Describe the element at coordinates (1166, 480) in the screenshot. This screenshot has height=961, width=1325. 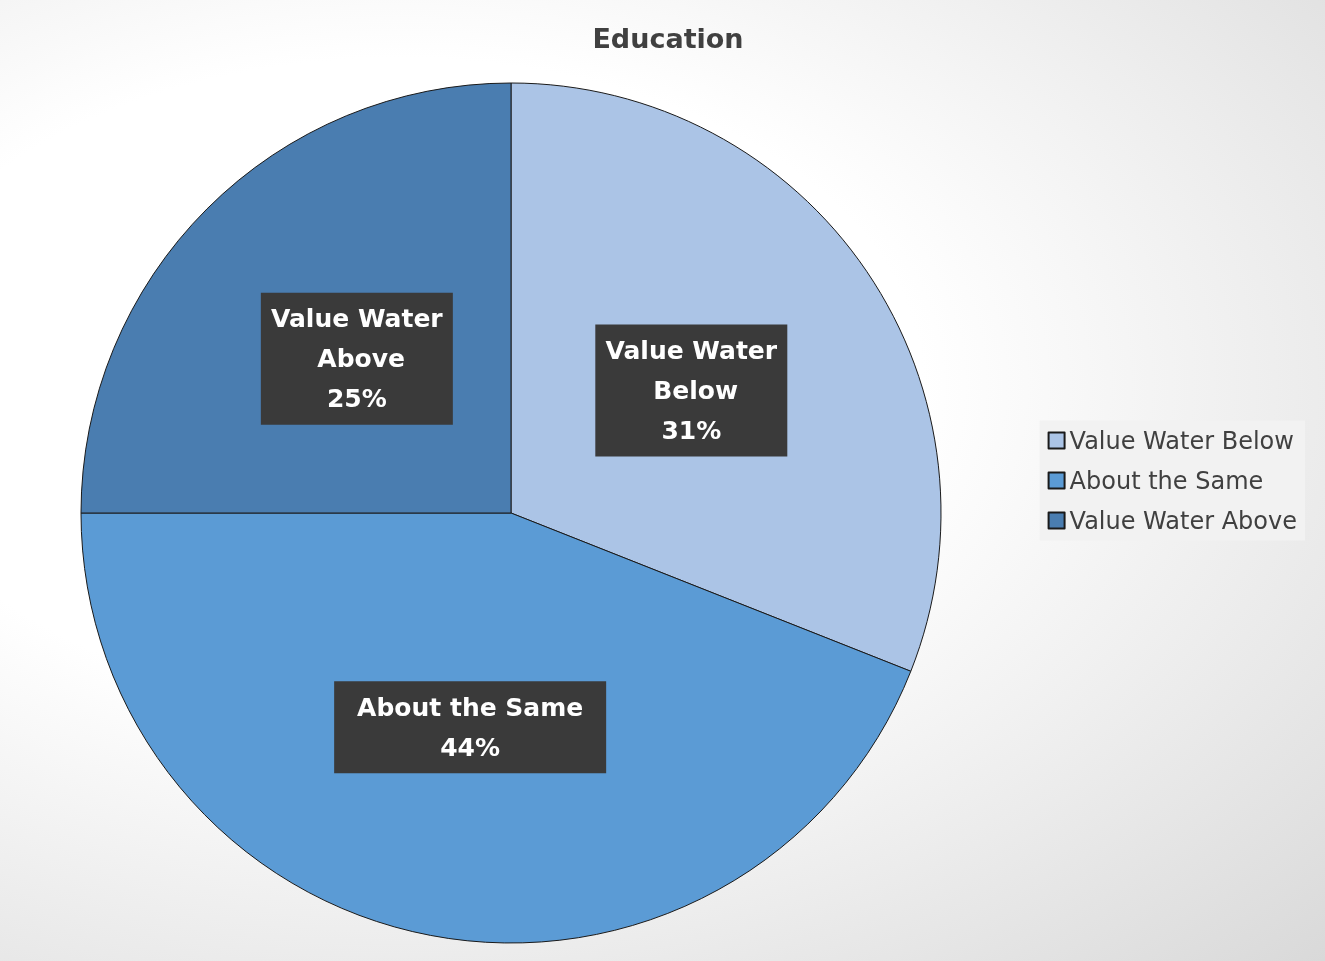
I see `legend-label: About the Same` at that location.